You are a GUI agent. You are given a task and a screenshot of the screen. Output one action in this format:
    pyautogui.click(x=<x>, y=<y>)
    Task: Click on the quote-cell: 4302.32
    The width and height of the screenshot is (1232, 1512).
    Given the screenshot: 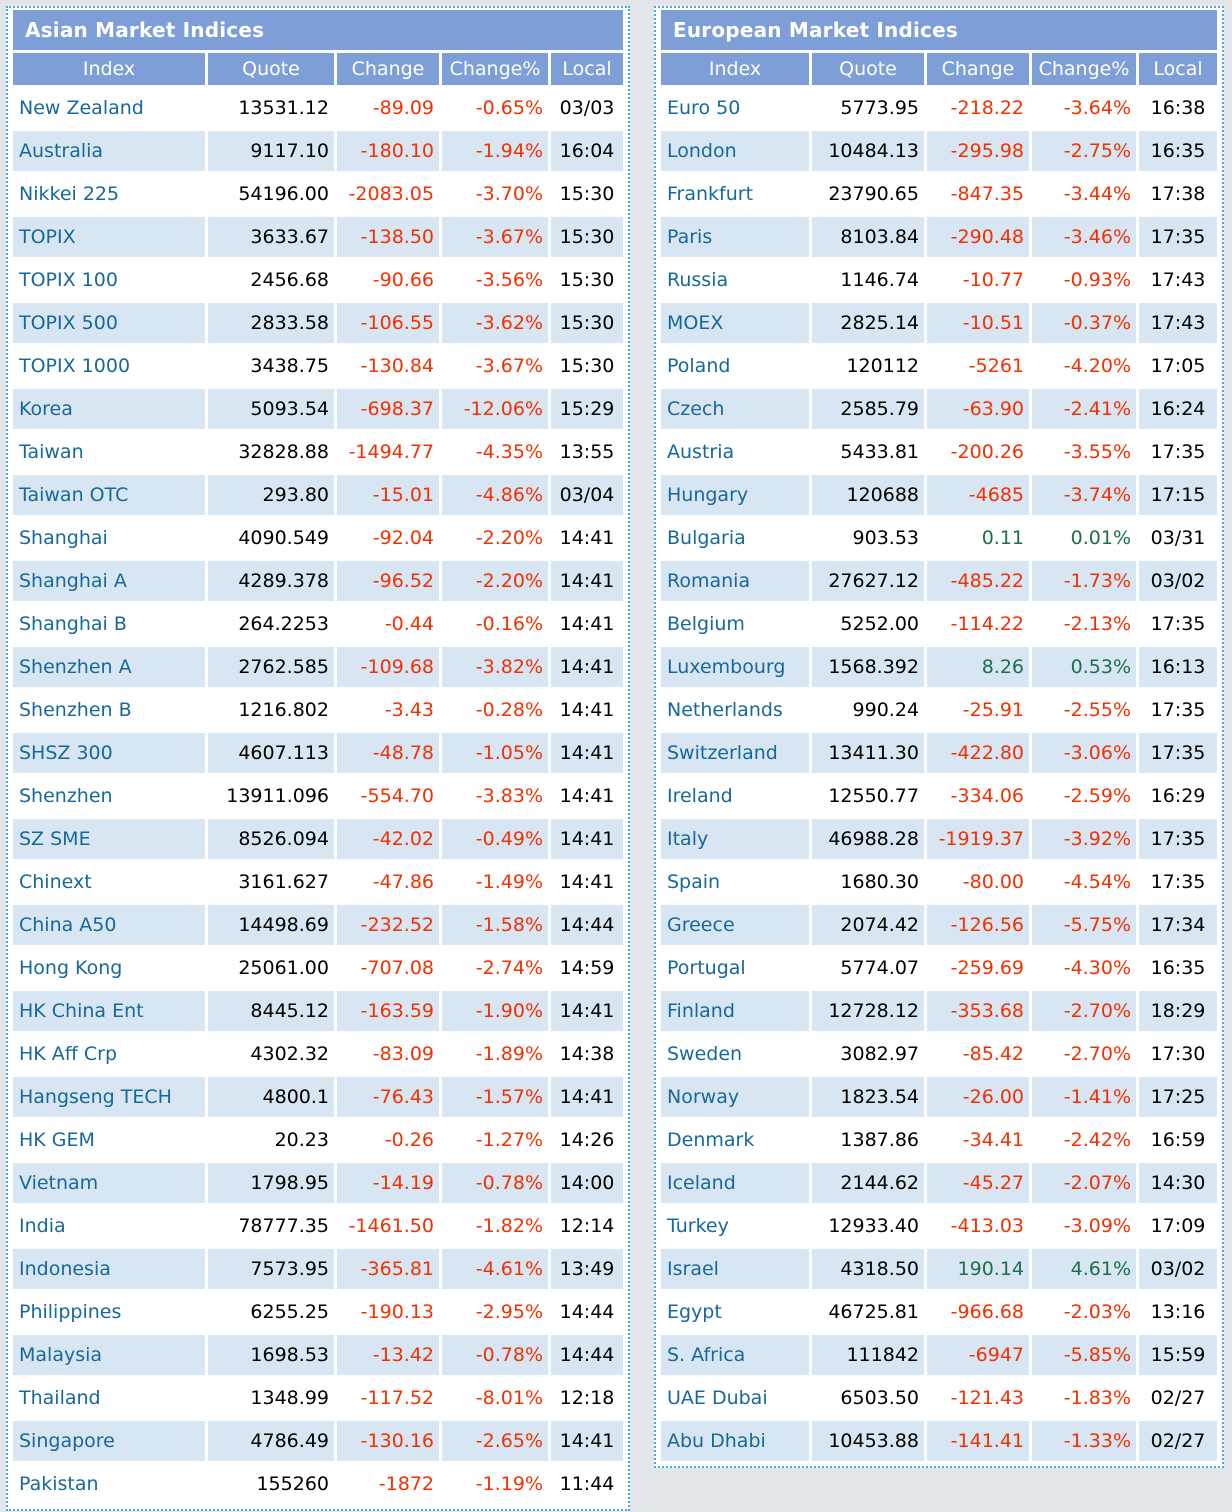 What is the action you would take?
    pyautogui.click(x=271, y=1054)
    